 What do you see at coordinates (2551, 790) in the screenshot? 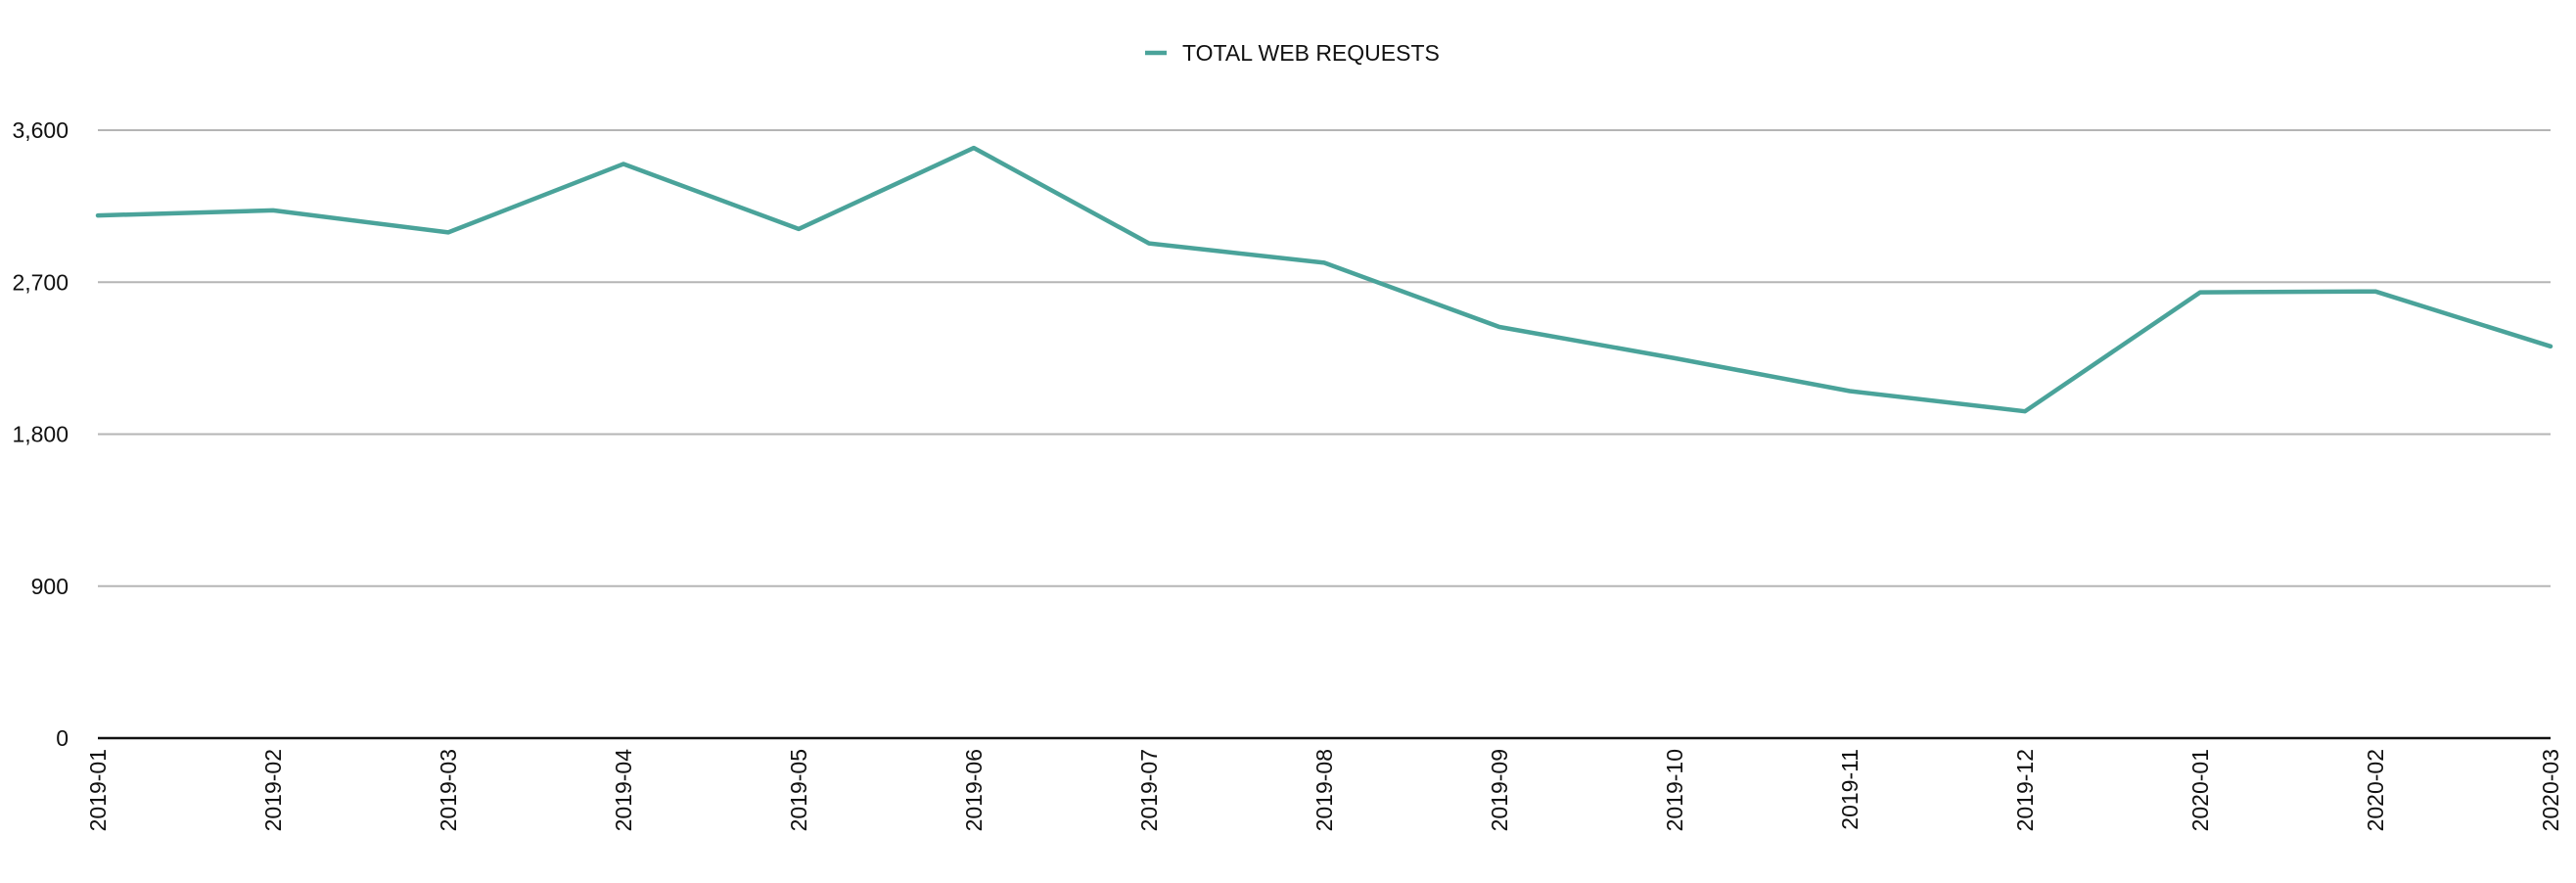
I see `x-tick-label: 2020-03` at bounding box center [2551, 790].